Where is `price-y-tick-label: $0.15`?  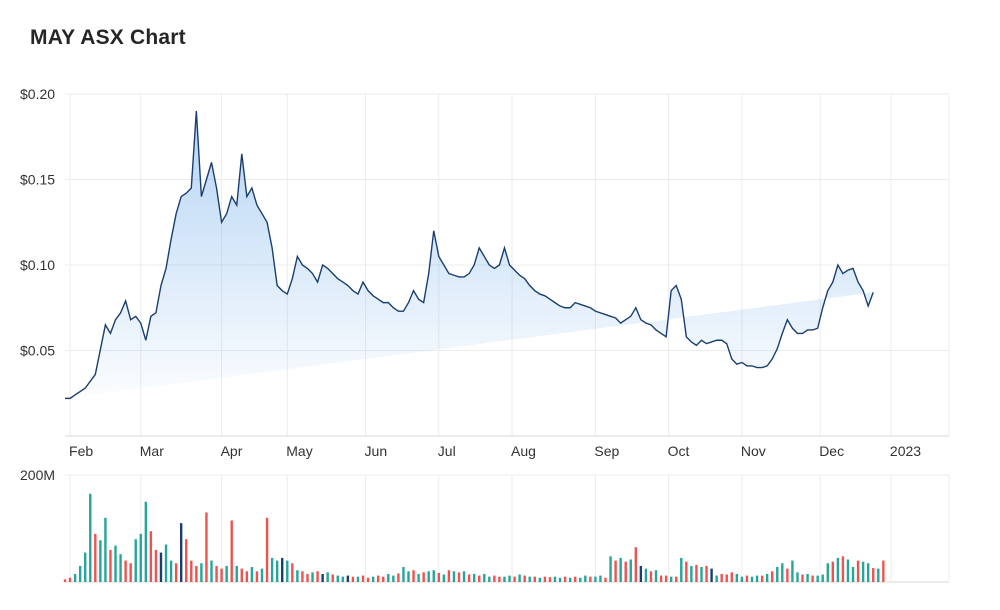
price-y-tick-label: $0.15 is located at coordinates (37, 180).